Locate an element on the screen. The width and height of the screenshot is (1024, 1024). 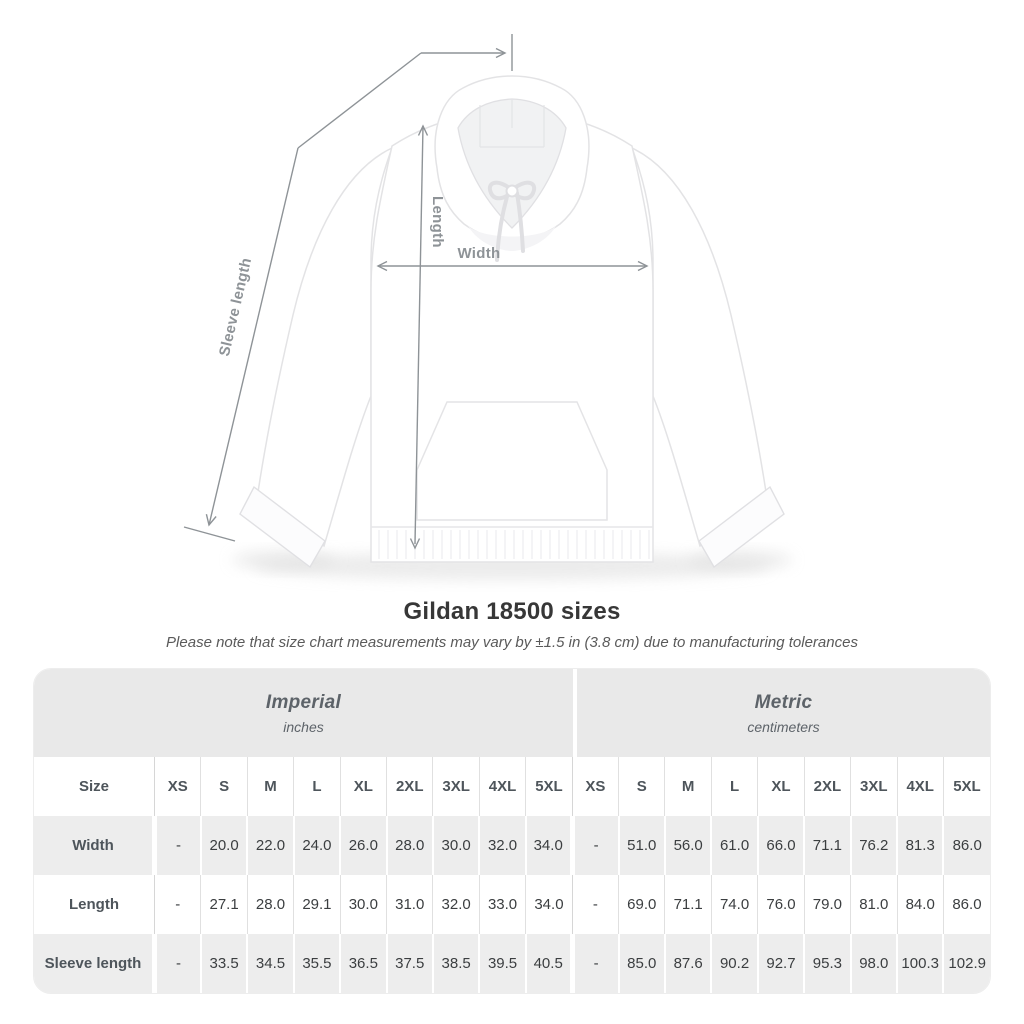
size-col-header: 3XL is located at coordinates (456, 786).